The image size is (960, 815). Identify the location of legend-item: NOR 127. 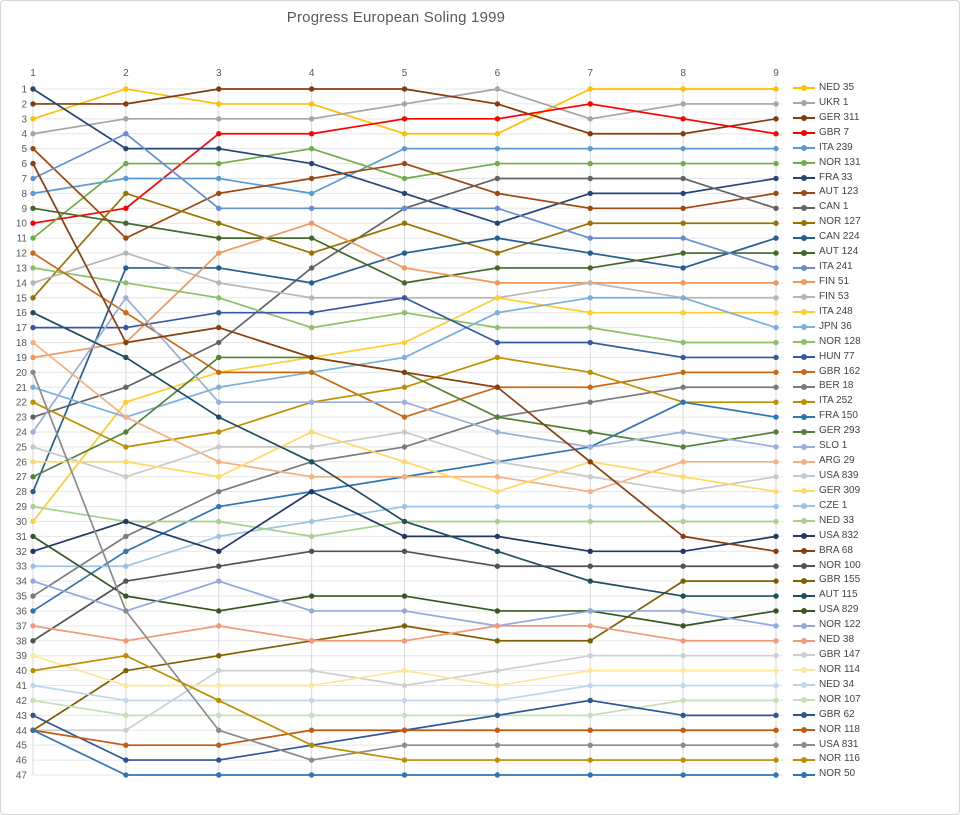
(873, 222).